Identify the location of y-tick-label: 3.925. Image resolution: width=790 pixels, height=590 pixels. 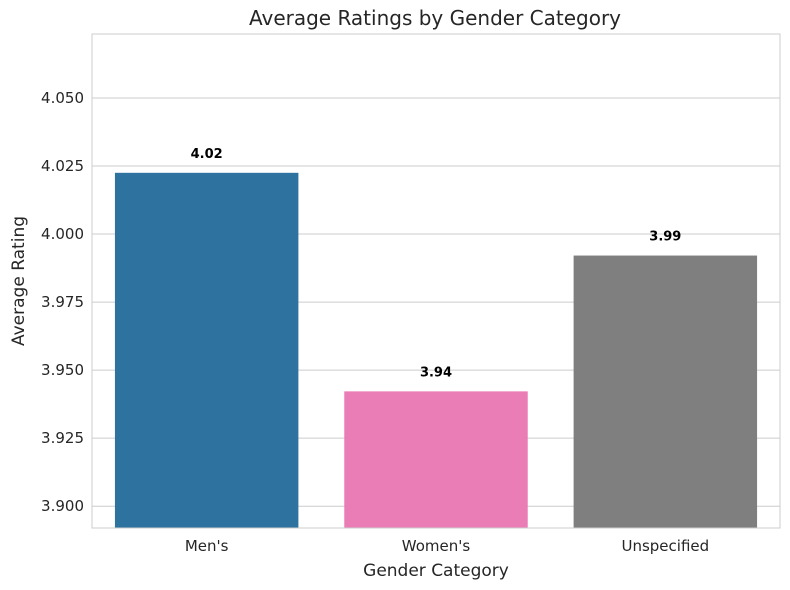
(62, 438).